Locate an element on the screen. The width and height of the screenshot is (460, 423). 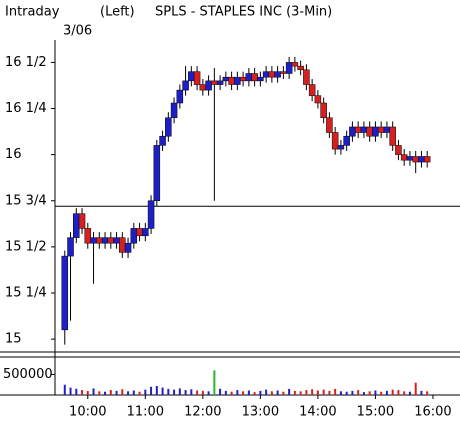
y-tick-label: 15 is located at coordinates (13, 339).